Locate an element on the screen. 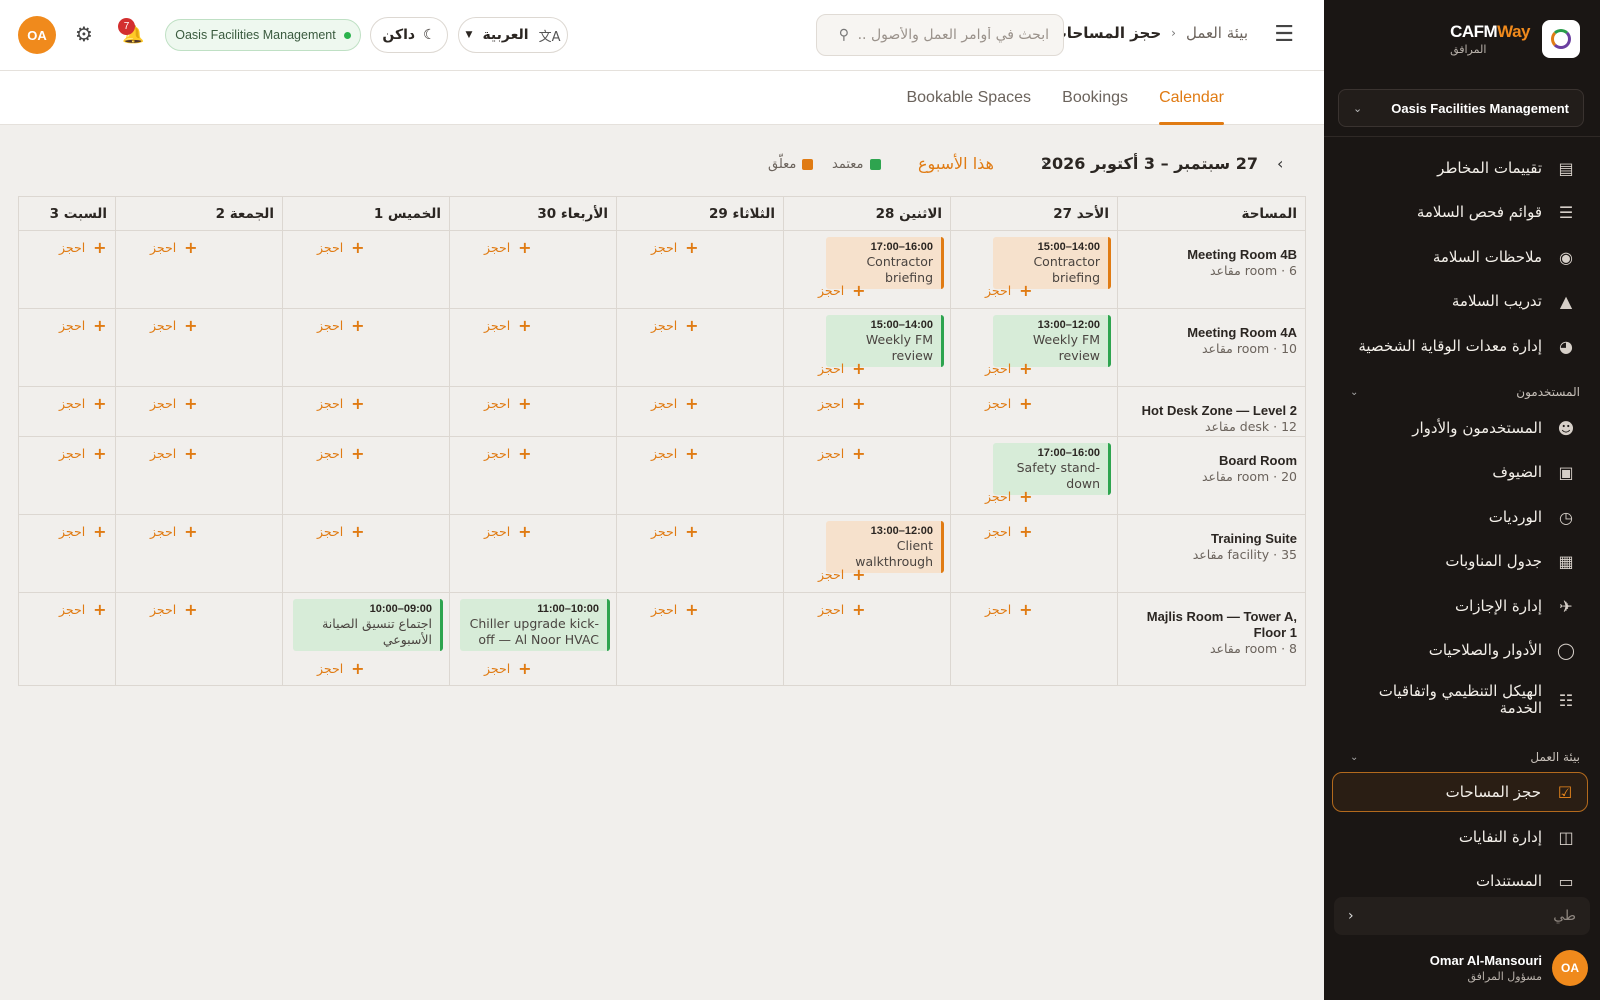  sidebar-item: ◉ ملاحظات السلامة is located at coordinates (1460, 257).